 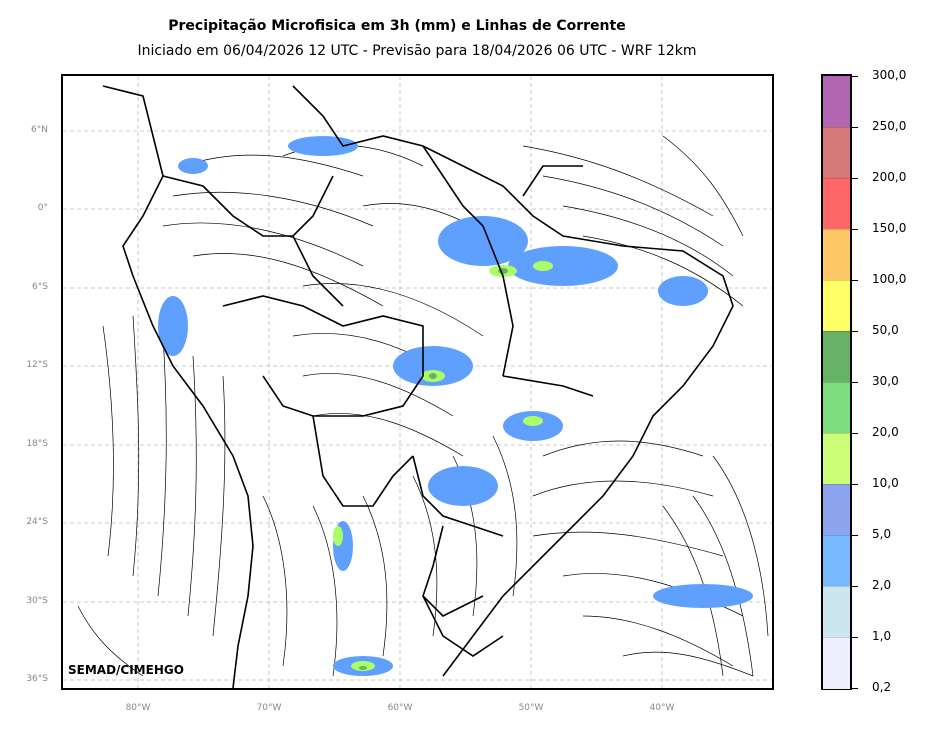 What do you see at coordinates (531, 708) in the screenshot?
I see `lon-label-50w: 50°W` at bounding box center [531, 708].